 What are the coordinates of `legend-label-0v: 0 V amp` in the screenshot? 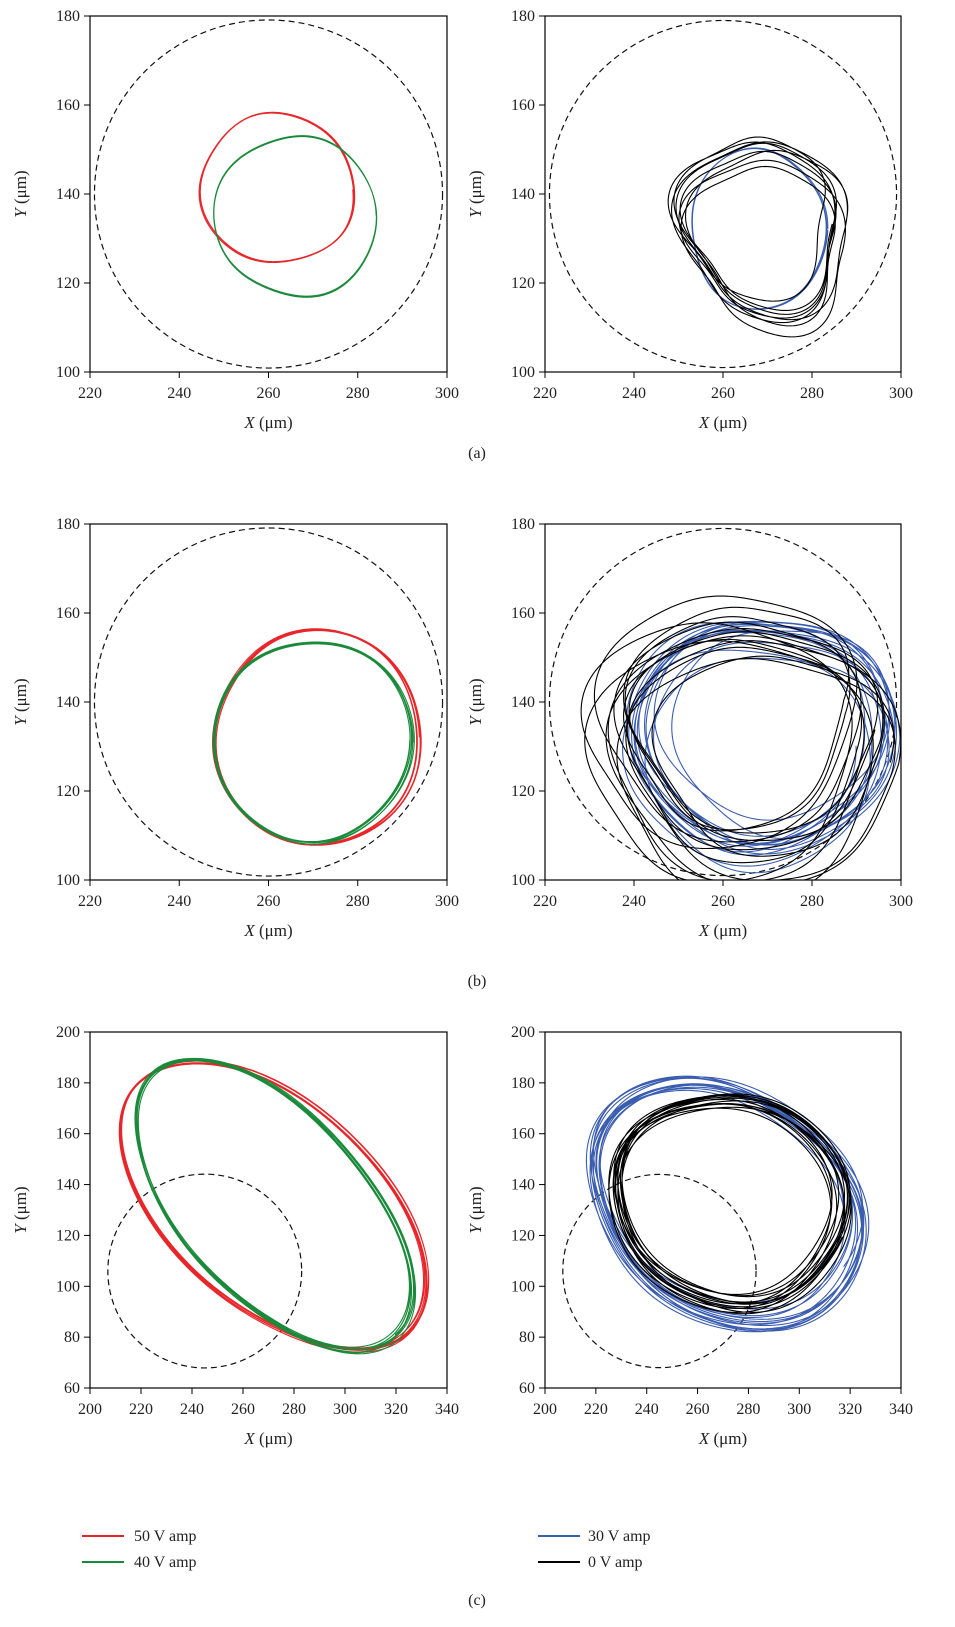 It's located at (615, 1562).